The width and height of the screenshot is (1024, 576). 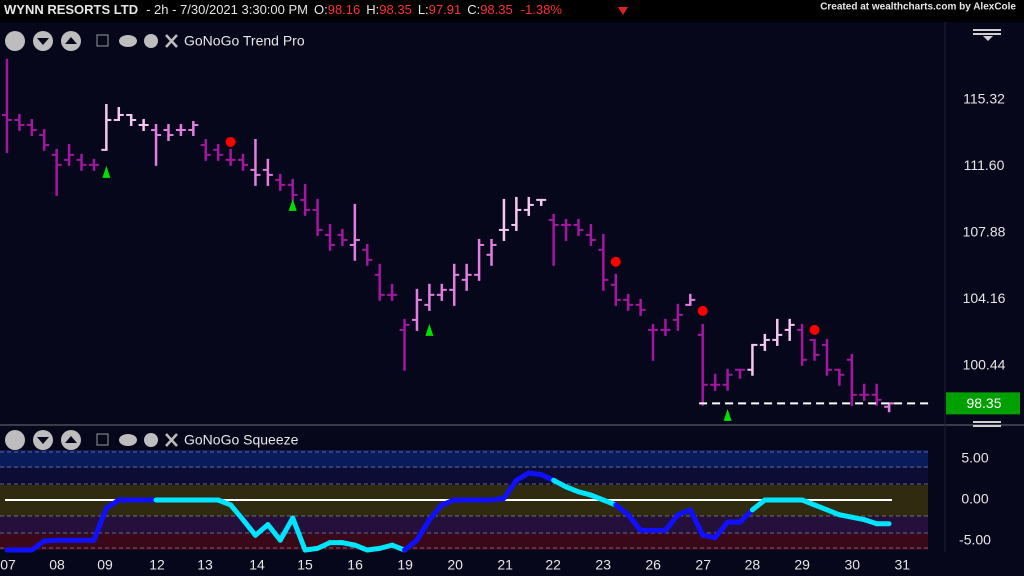 What do you see at coordinates (105, 565) in the screenshot?
I see `x-tick-label: 09` at bounding box center [105, 565].